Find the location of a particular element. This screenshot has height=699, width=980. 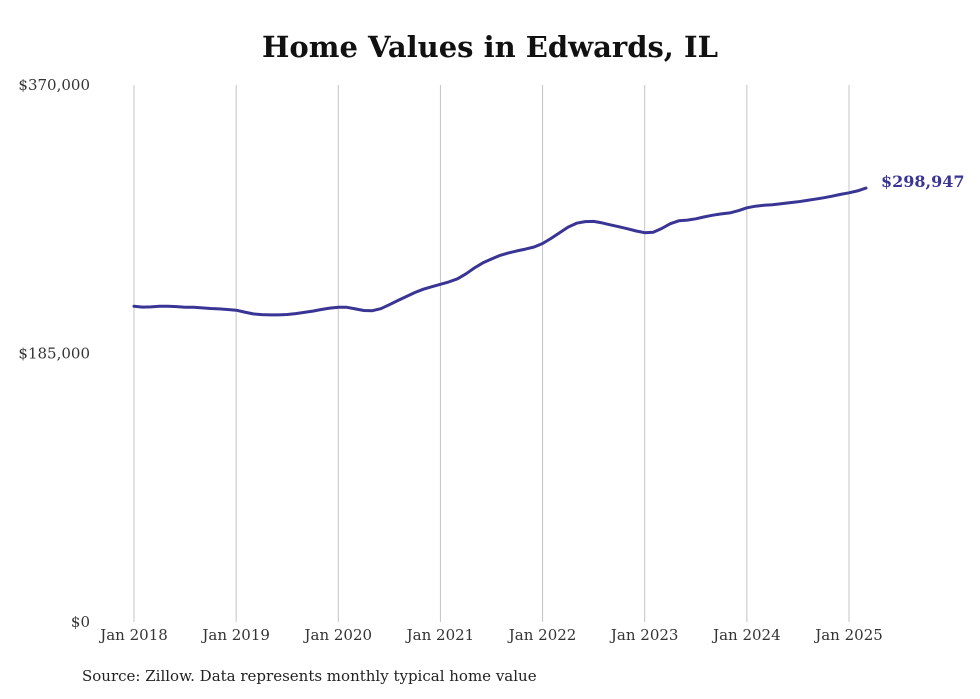

x-tick-label: Jan 2019 is located at coordinates (235, 635).